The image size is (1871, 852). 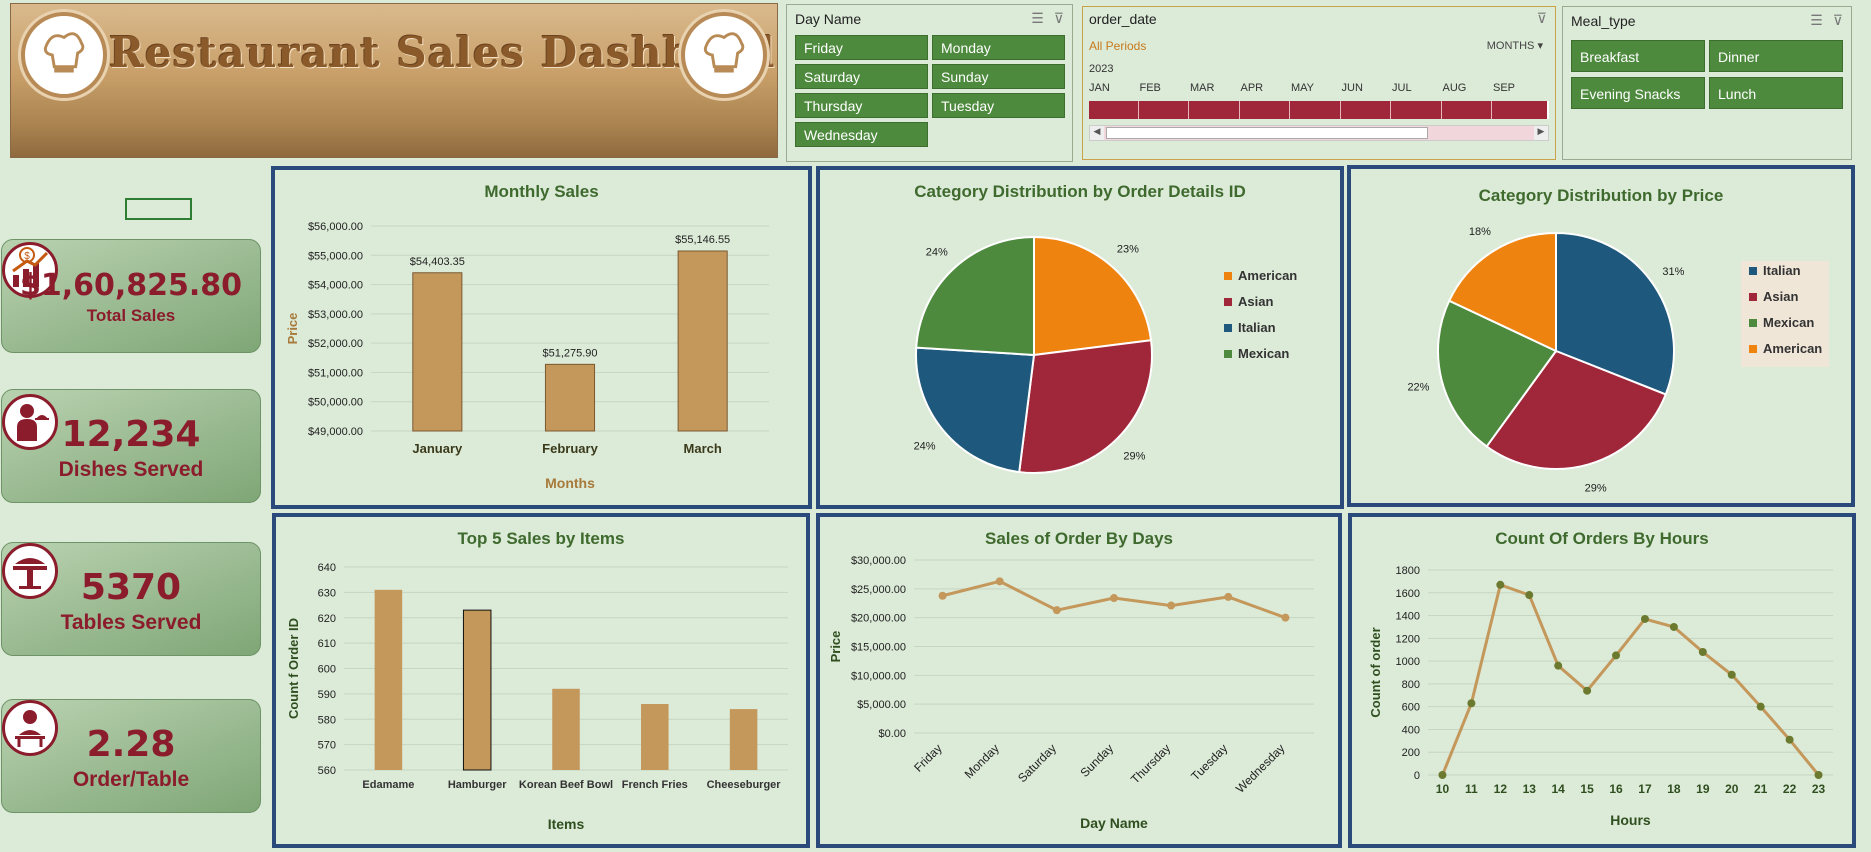 What do you see at coordinates (566, 785) in the screenshot?
I see `x-tick-label: Korean Beef Bowl` at bounding box center [566, 785].